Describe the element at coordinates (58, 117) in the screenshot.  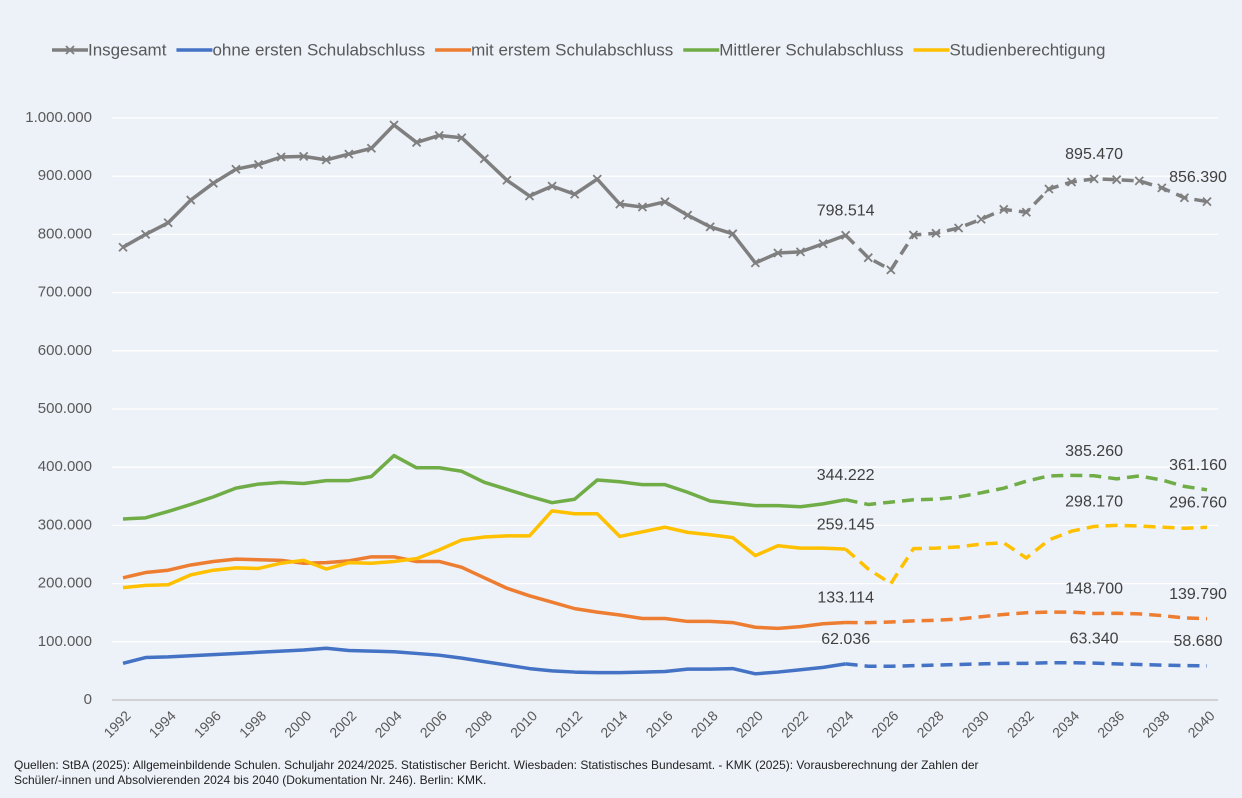
I see `y-tick-label: 1.000.000` at that location.